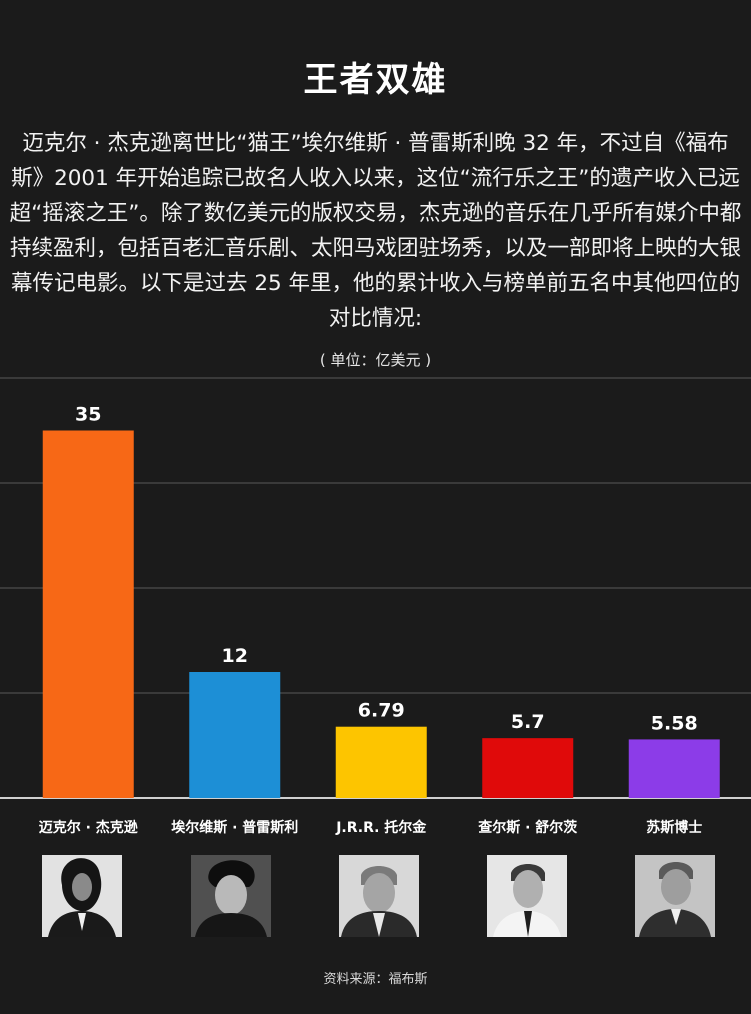 This screenshot has height=1014, width=751. I want to click on value-label-1: 12, so click(235, 656).